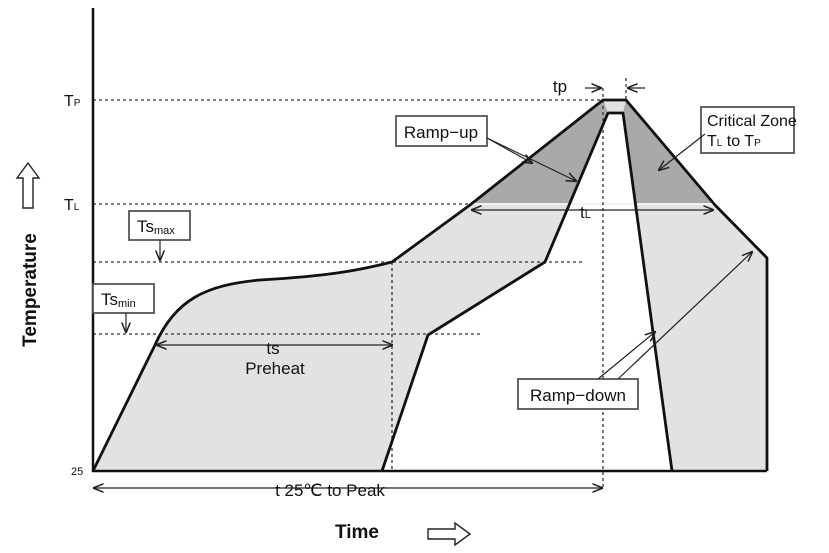 This screenshot has height=553, width=829. What do you see at coordinates (585, 212) in the screenshot?
I see `tl-duration-label: tL` at bounding box center [585, 212].